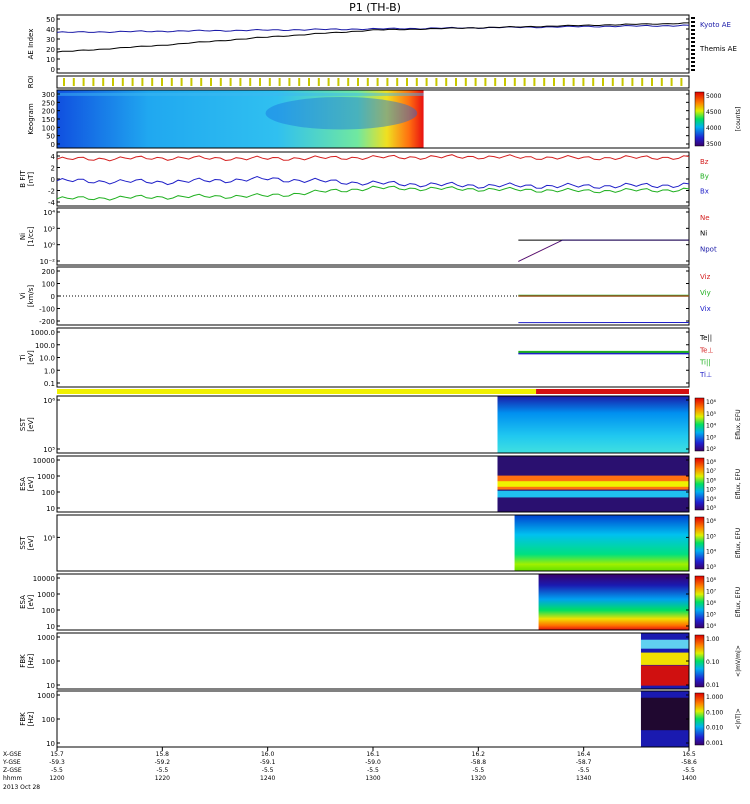  I want to click on colorbar-tick-label: 0.01, so click(713, 685).